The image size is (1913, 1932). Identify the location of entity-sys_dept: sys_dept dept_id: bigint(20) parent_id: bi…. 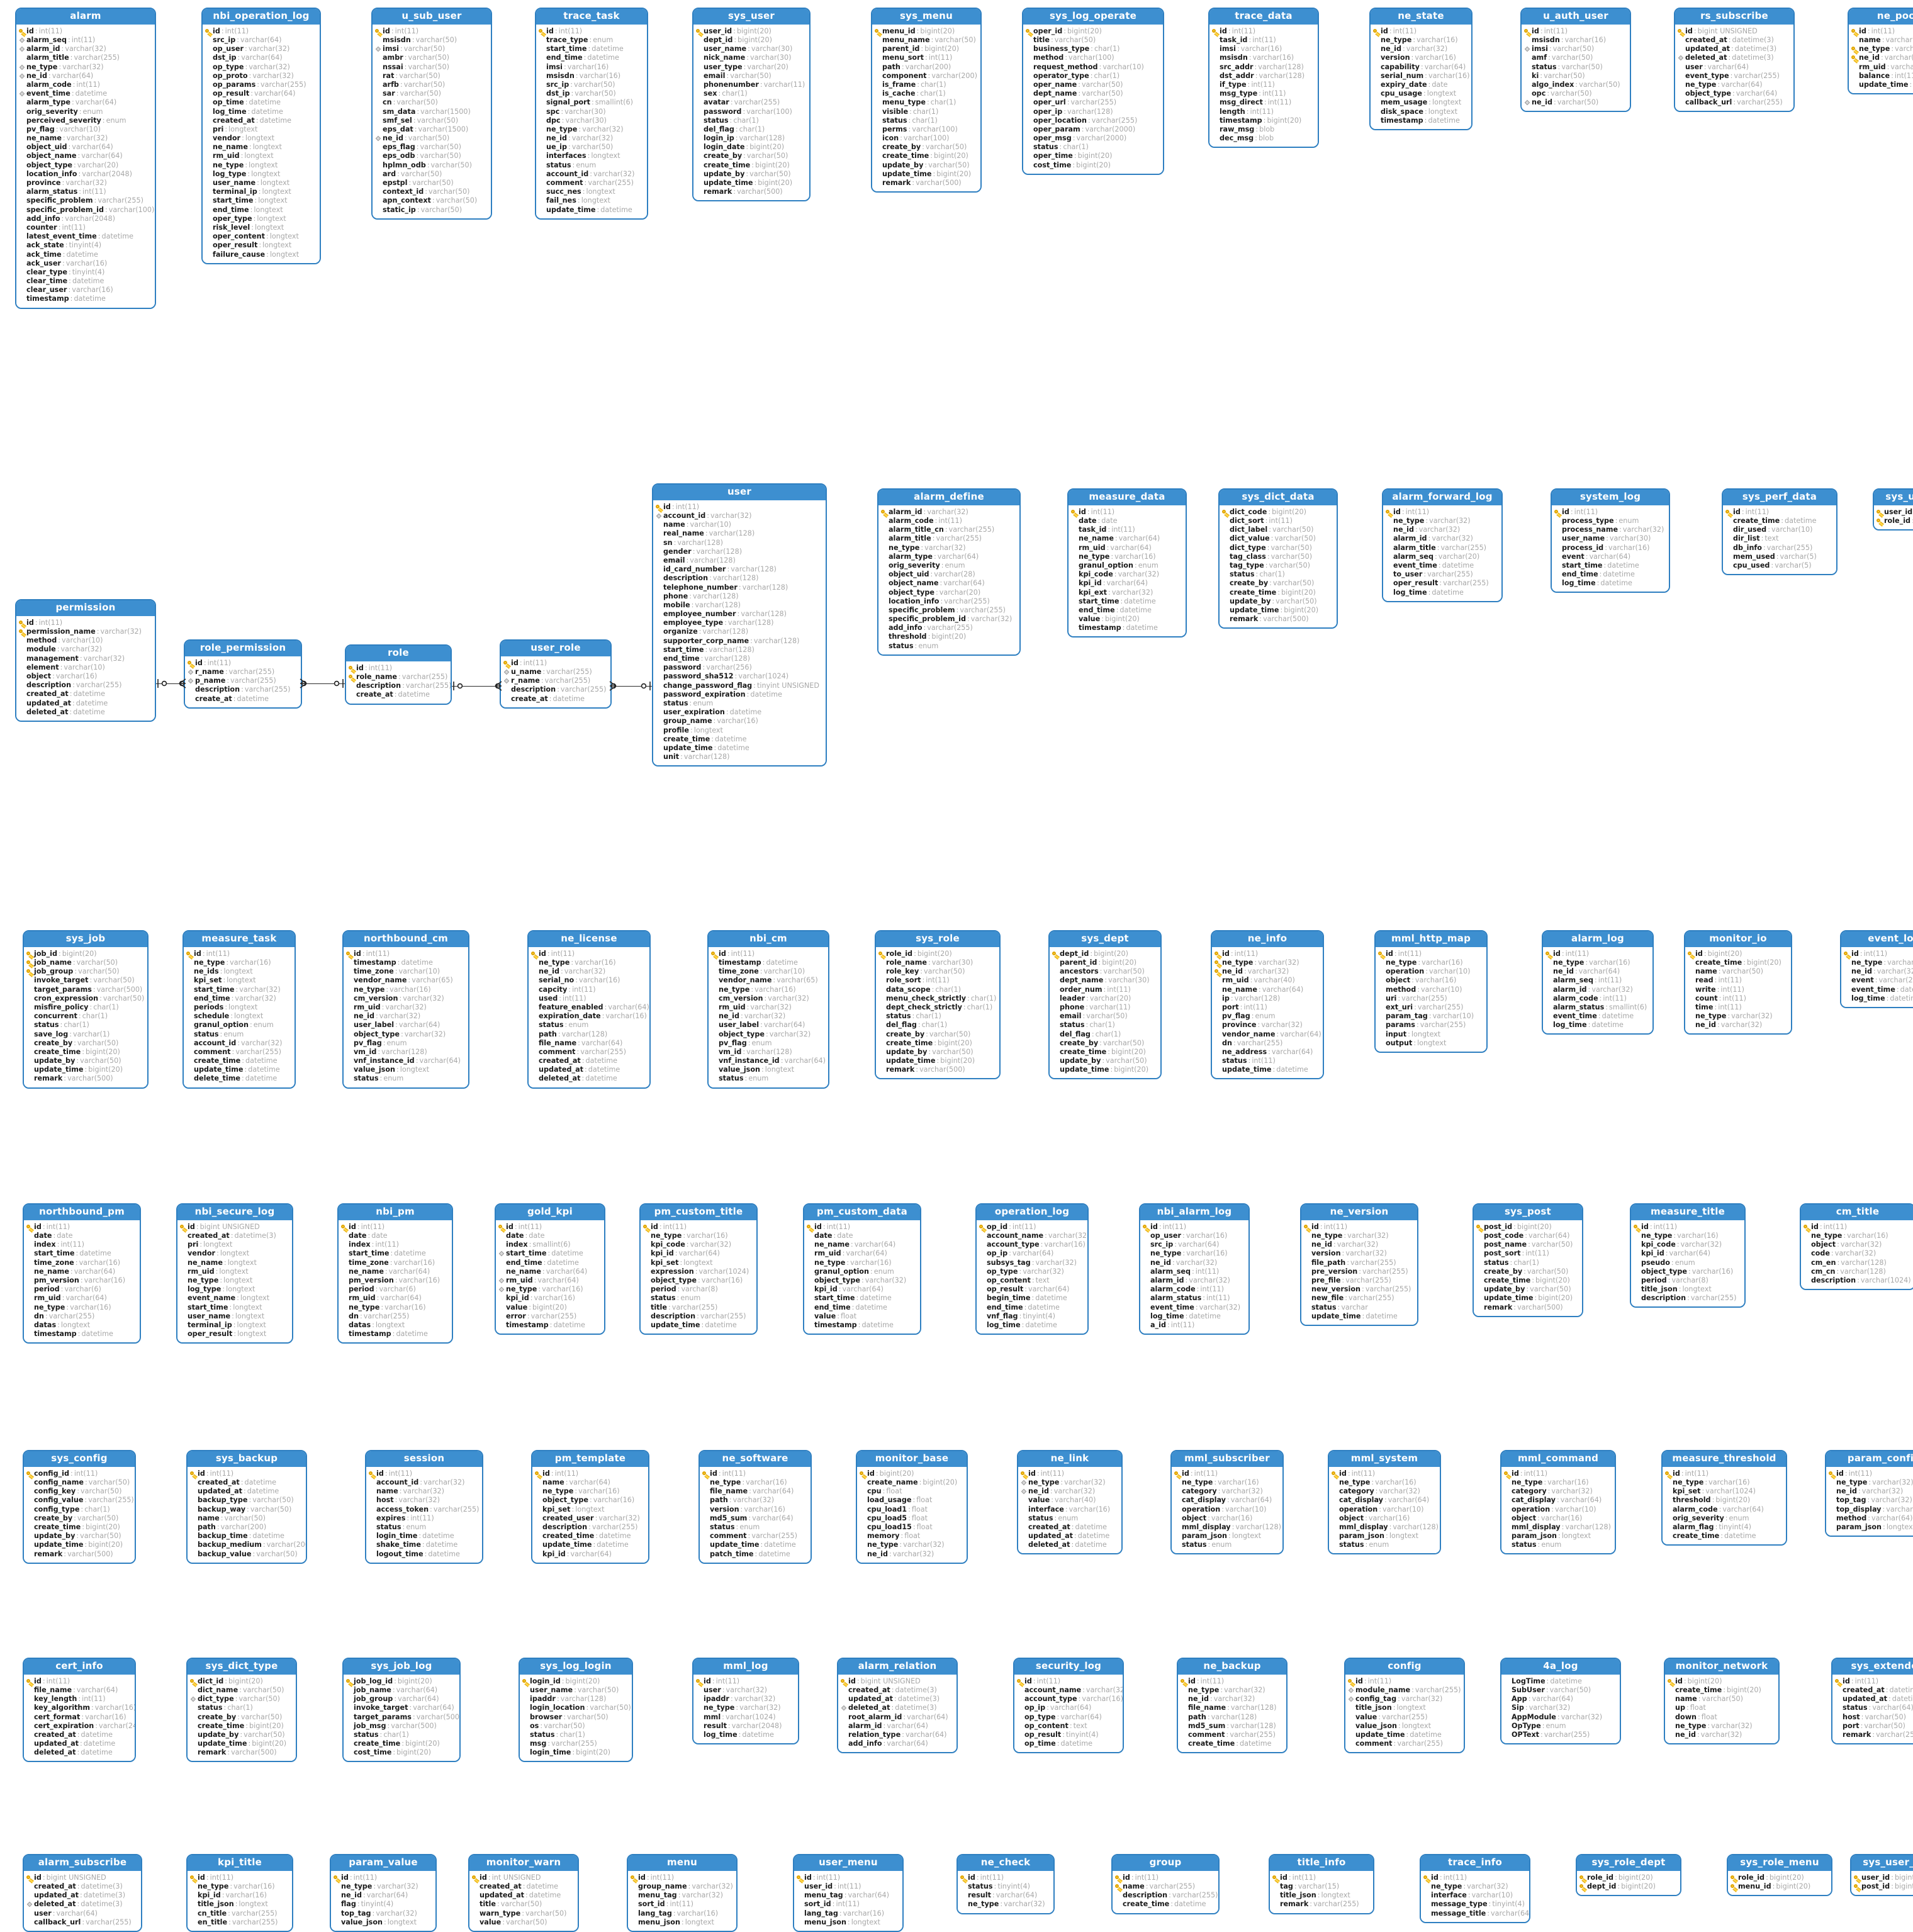
(1105, 1005).